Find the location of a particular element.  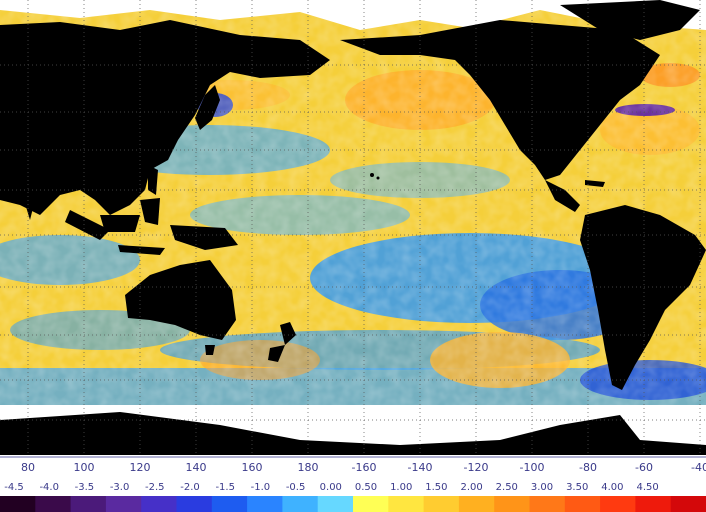

color-scale-label: -2.0 is located at coordinates (190, 487).